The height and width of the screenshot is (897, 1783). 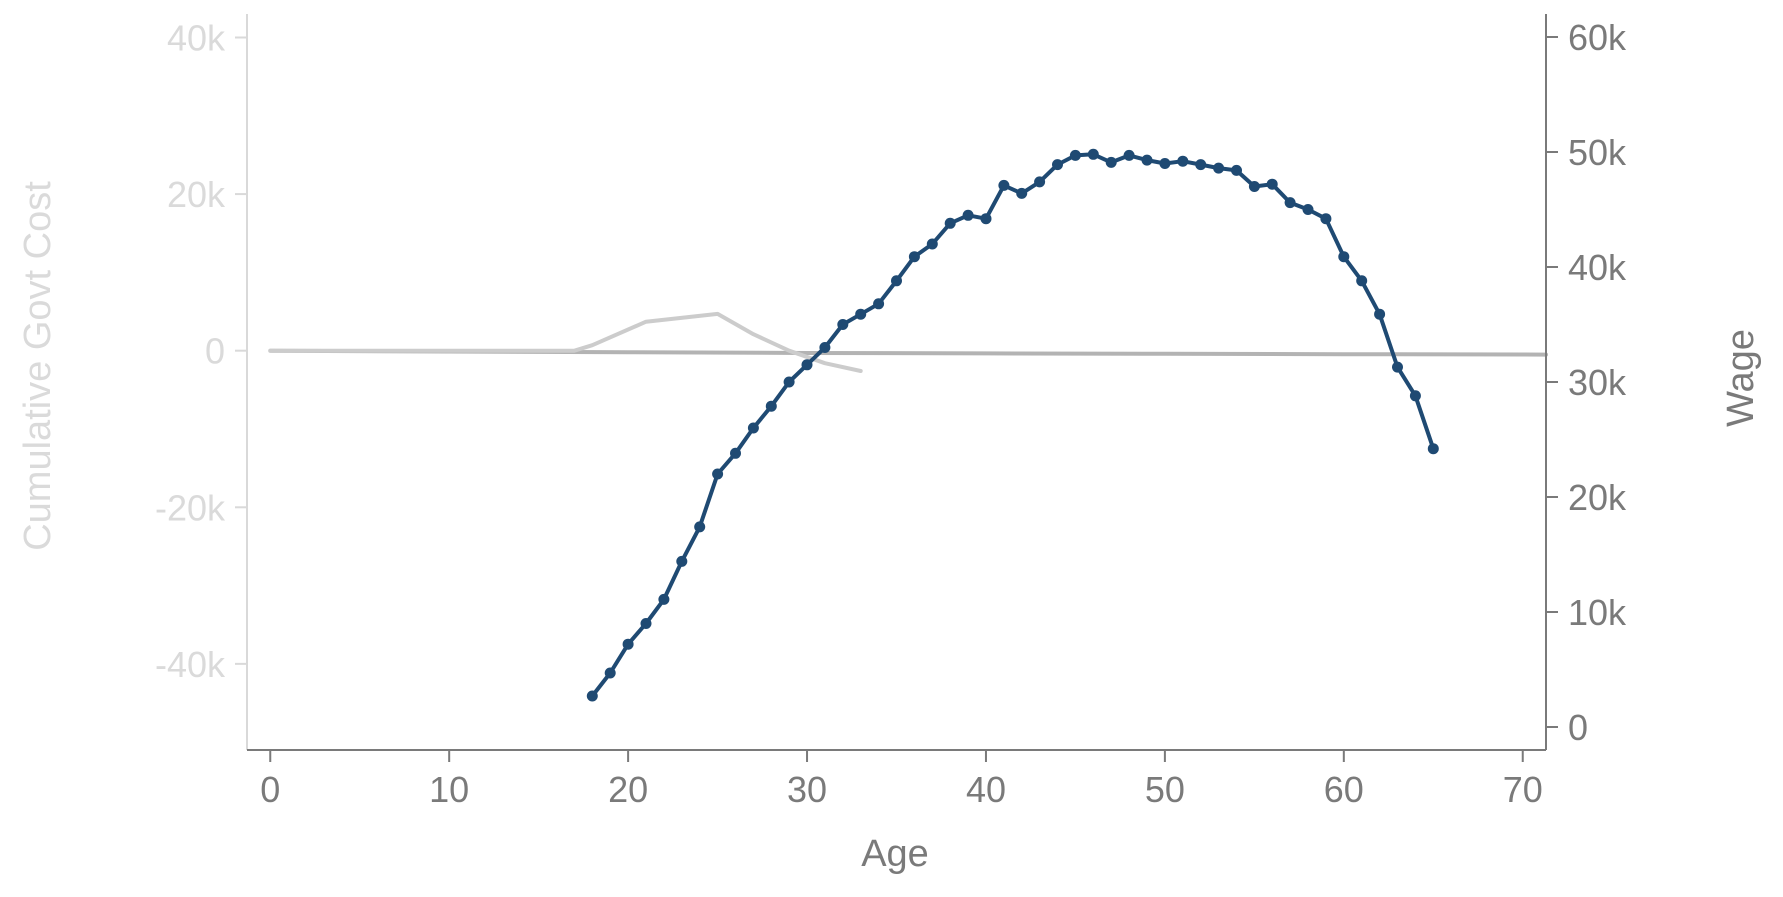 I want to click on y-left-tick-label: -40k, so click(x=190, y=664).